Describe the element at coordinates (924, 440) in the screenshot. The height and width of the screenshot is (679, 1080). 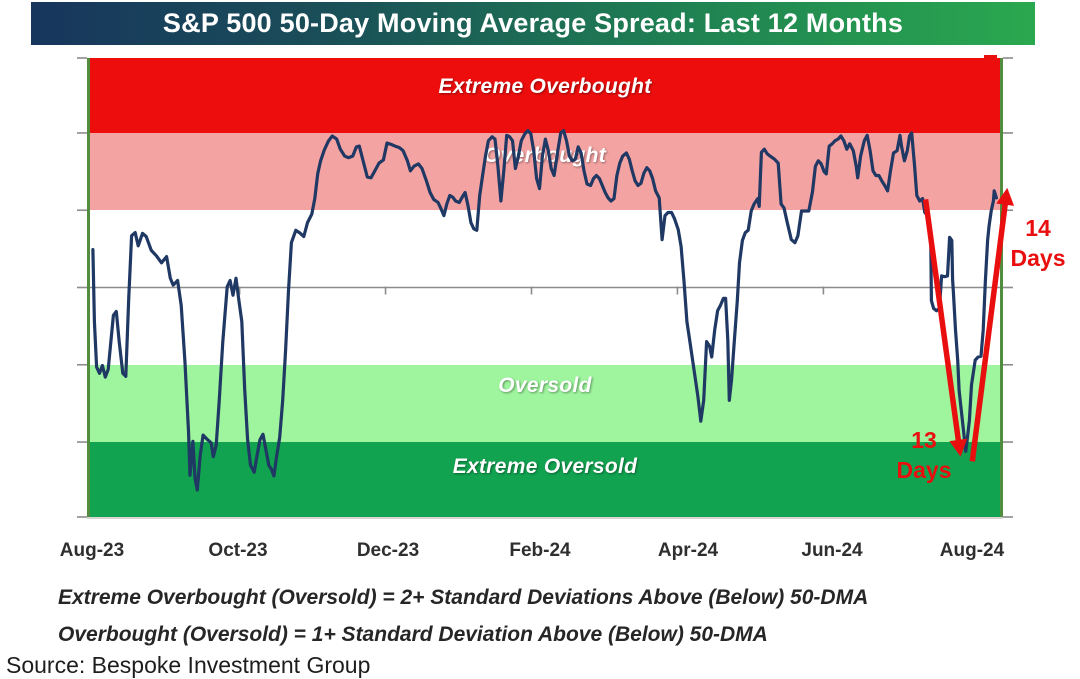
I see `annotation-13-days-number: 13` at that location.